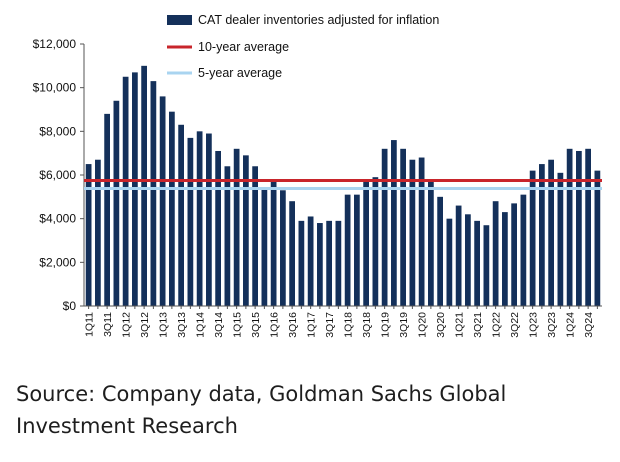 This screenshot has height=462, width=620. Describe the element at coordinates (182, 325) in the screenshot. I see `x-tick-label: 3Q13` at that location.